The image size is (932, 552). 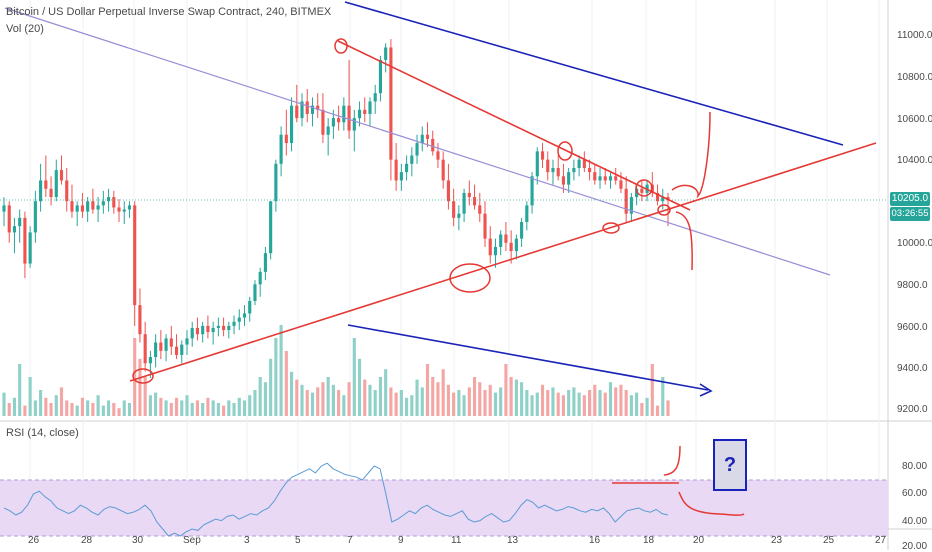 What do you see at coordinates (42, 433) in the screenshot?
I see `rsi-label: RSI (14, close)` at bounding box center [42, 433].